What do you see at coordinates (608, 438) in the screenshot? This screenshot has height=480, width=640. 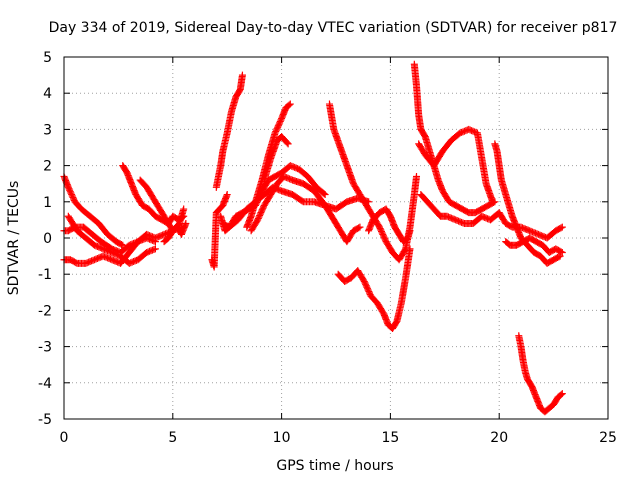 I see `x-tick-label: 25` at bounding box center [608, 438].